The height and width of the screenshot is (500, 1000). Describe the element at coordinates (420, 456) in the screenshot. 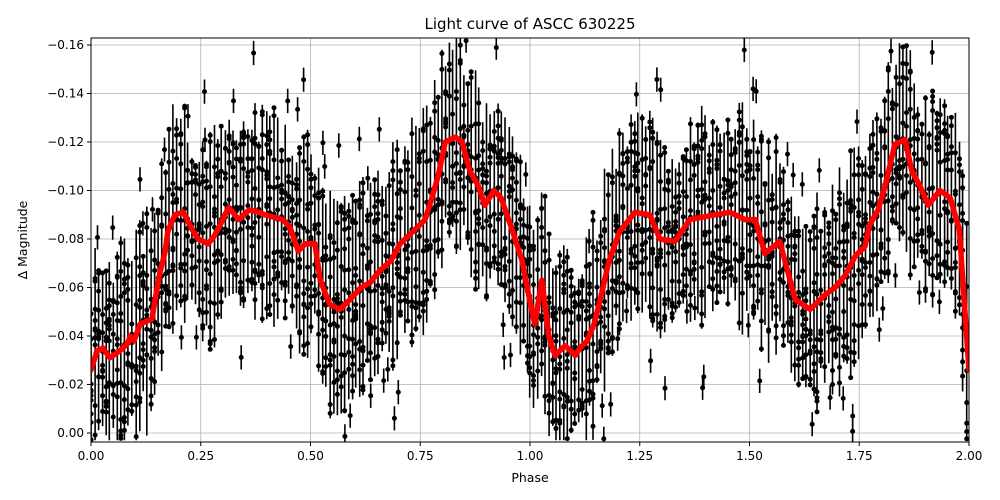

I see `x-tick-label: 0.75` at that location.